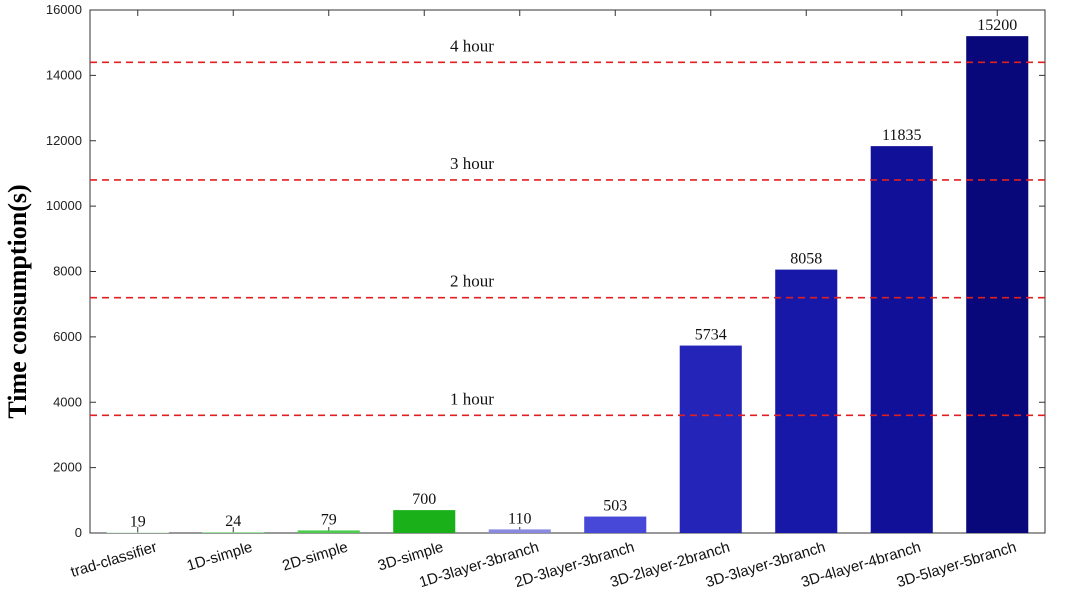  What do you see at coordinates (64, 205) in the screenshot?
I see `y-tick-label: 10000` at bounding box center [64, 205].